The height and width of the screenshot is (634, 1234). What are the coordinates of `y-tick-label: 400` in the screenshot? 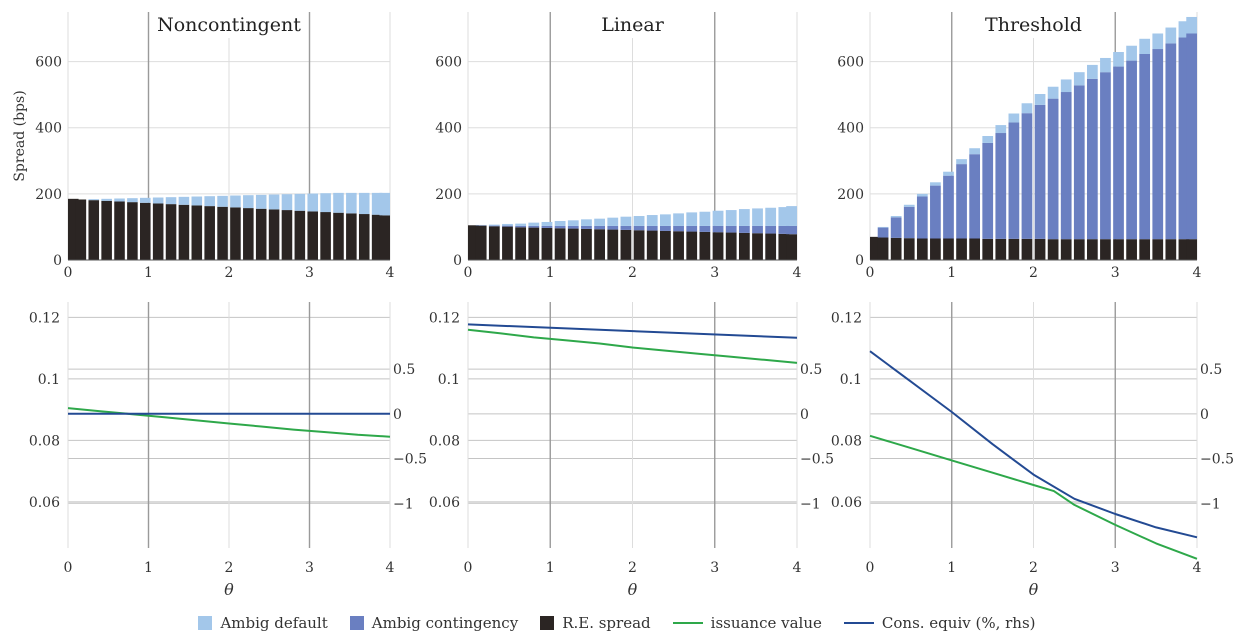 It's located at (850, 129).